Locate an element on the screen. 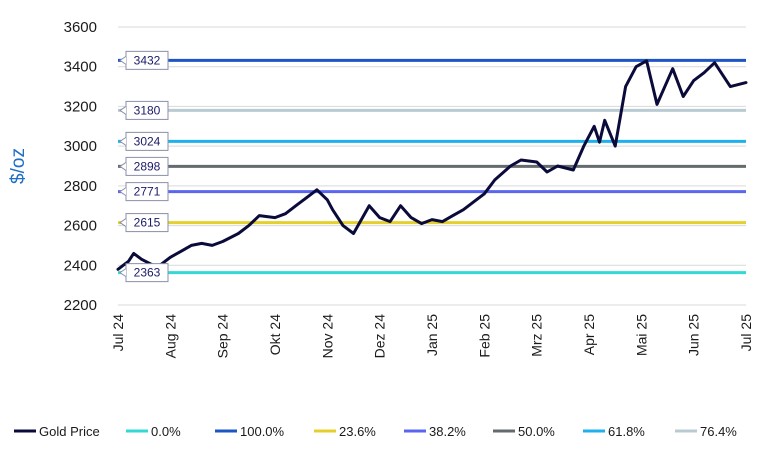  legend-label: Gold Price is located at coordinates (69, 431).